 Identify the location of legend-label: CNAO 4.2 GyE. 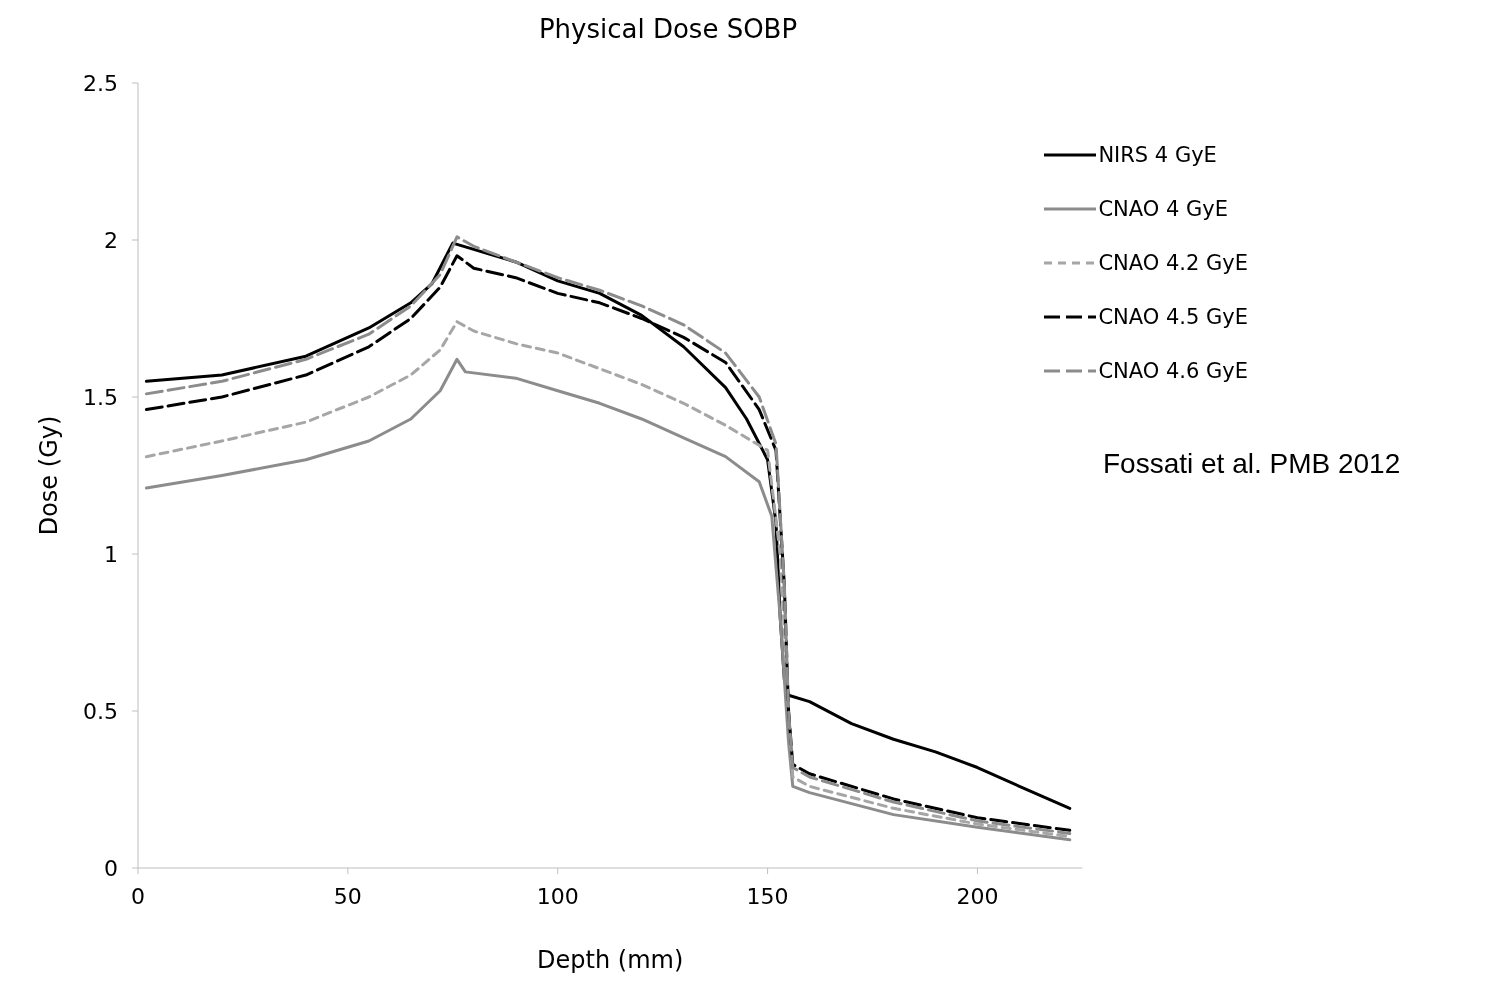
(1173, 263).